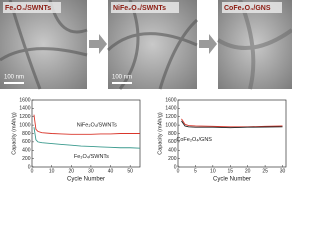 This screenshot has height=240, width=320. What do you see at coordinates (91, 157) in the screenshot?
I see `series-label: Fe₃O₄/SWNTs` at bounding box center [91, 157].